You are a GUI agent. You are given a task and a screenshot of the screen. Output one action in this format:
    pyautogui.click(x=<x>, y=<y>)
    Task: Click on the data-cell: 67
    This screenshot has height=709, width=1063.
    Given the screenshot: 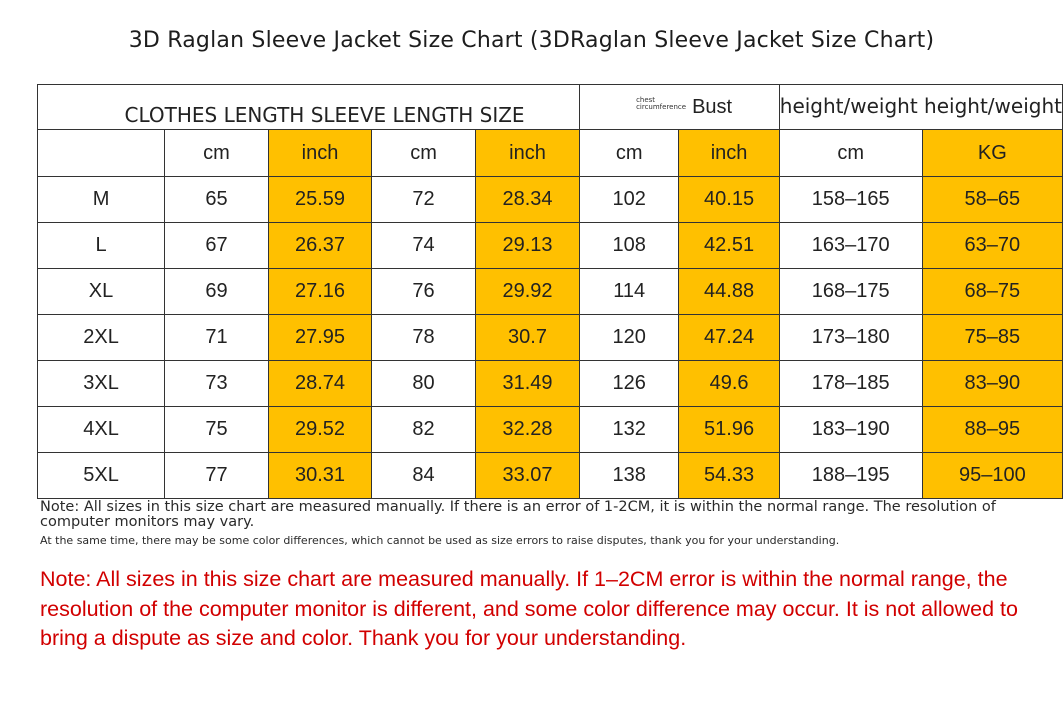 What is the action you would take?
    pyautogui.click(x=216, y=245)
    